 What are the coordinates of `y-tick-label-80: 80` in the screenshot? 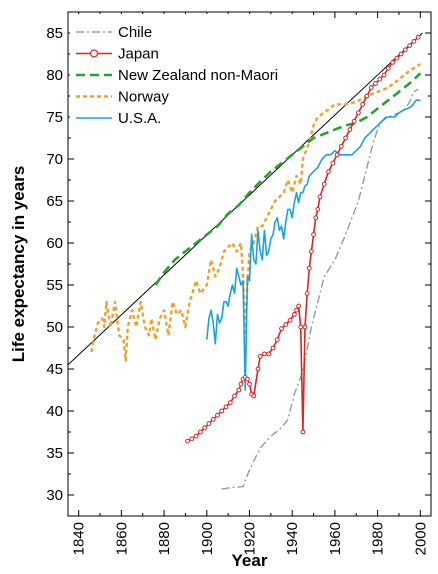 It's located at (54, 75).